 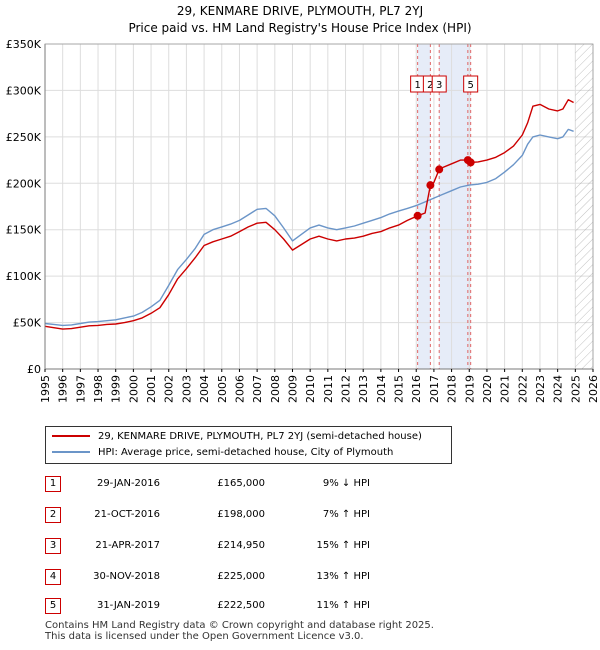 I want to click on y-tick-label: £200K, so click(x=24, y=183).